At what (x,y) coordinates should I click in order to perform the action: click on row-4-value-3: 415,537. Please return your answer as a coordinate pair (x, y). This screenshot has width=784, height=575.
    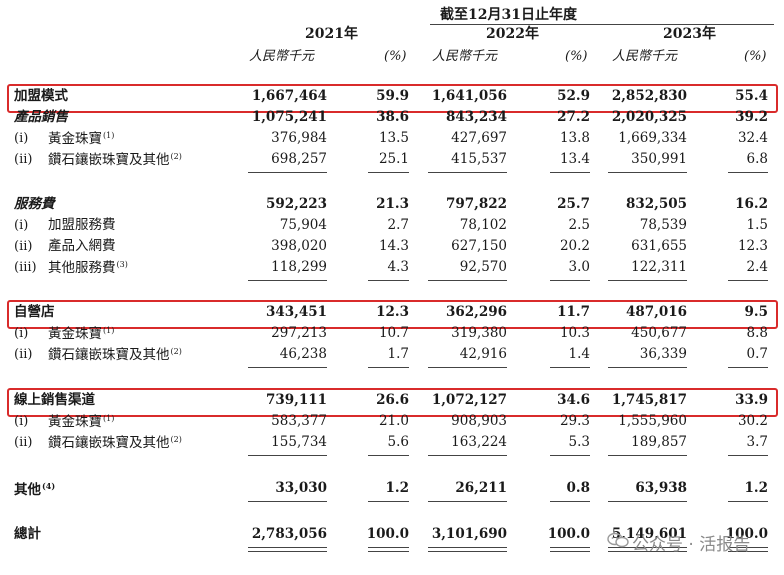
    Looking at the image, I should click on (479, 159).